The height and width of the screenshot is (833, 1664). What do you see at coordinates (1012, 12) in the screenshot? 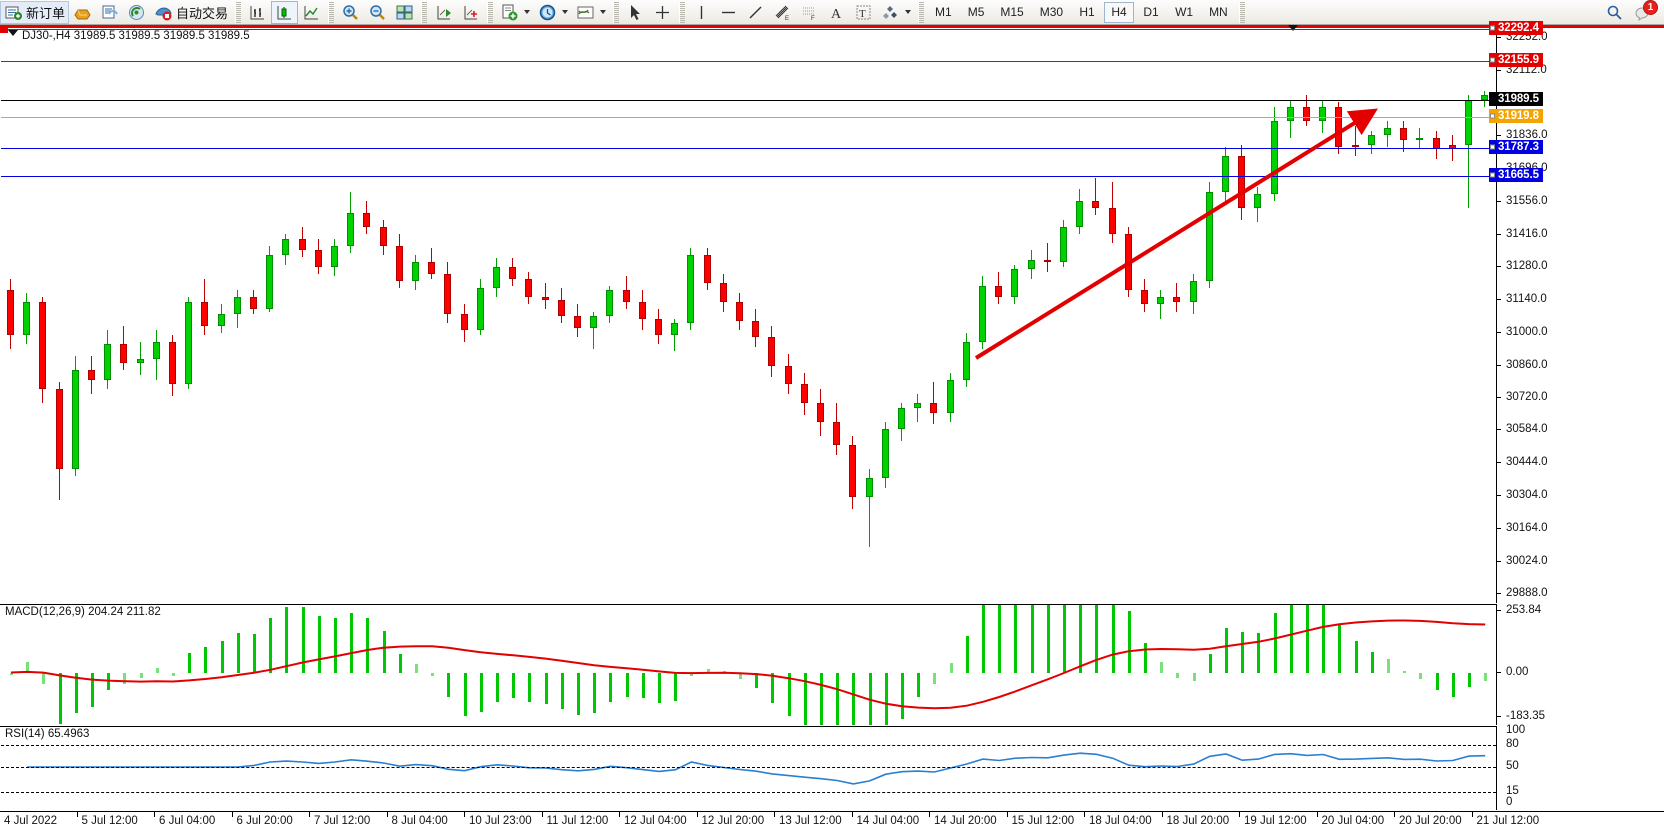
I see `timeframe-m15: M15` at bounding box center [1012, 12].